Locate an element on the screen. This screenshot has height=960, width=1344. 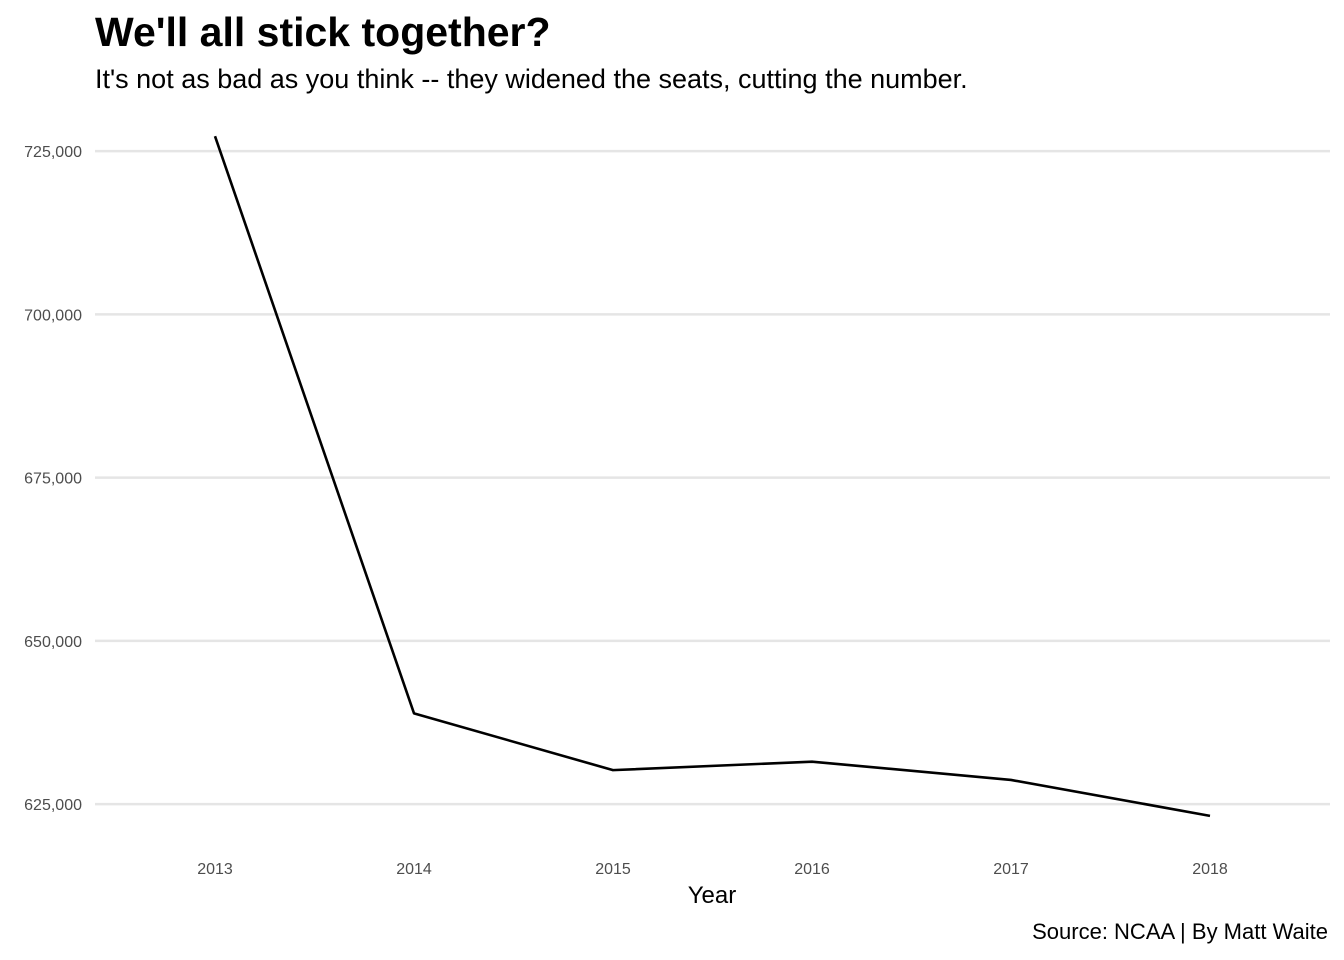
y-tick-label: 675,000 is located at coordinates (53, 479).